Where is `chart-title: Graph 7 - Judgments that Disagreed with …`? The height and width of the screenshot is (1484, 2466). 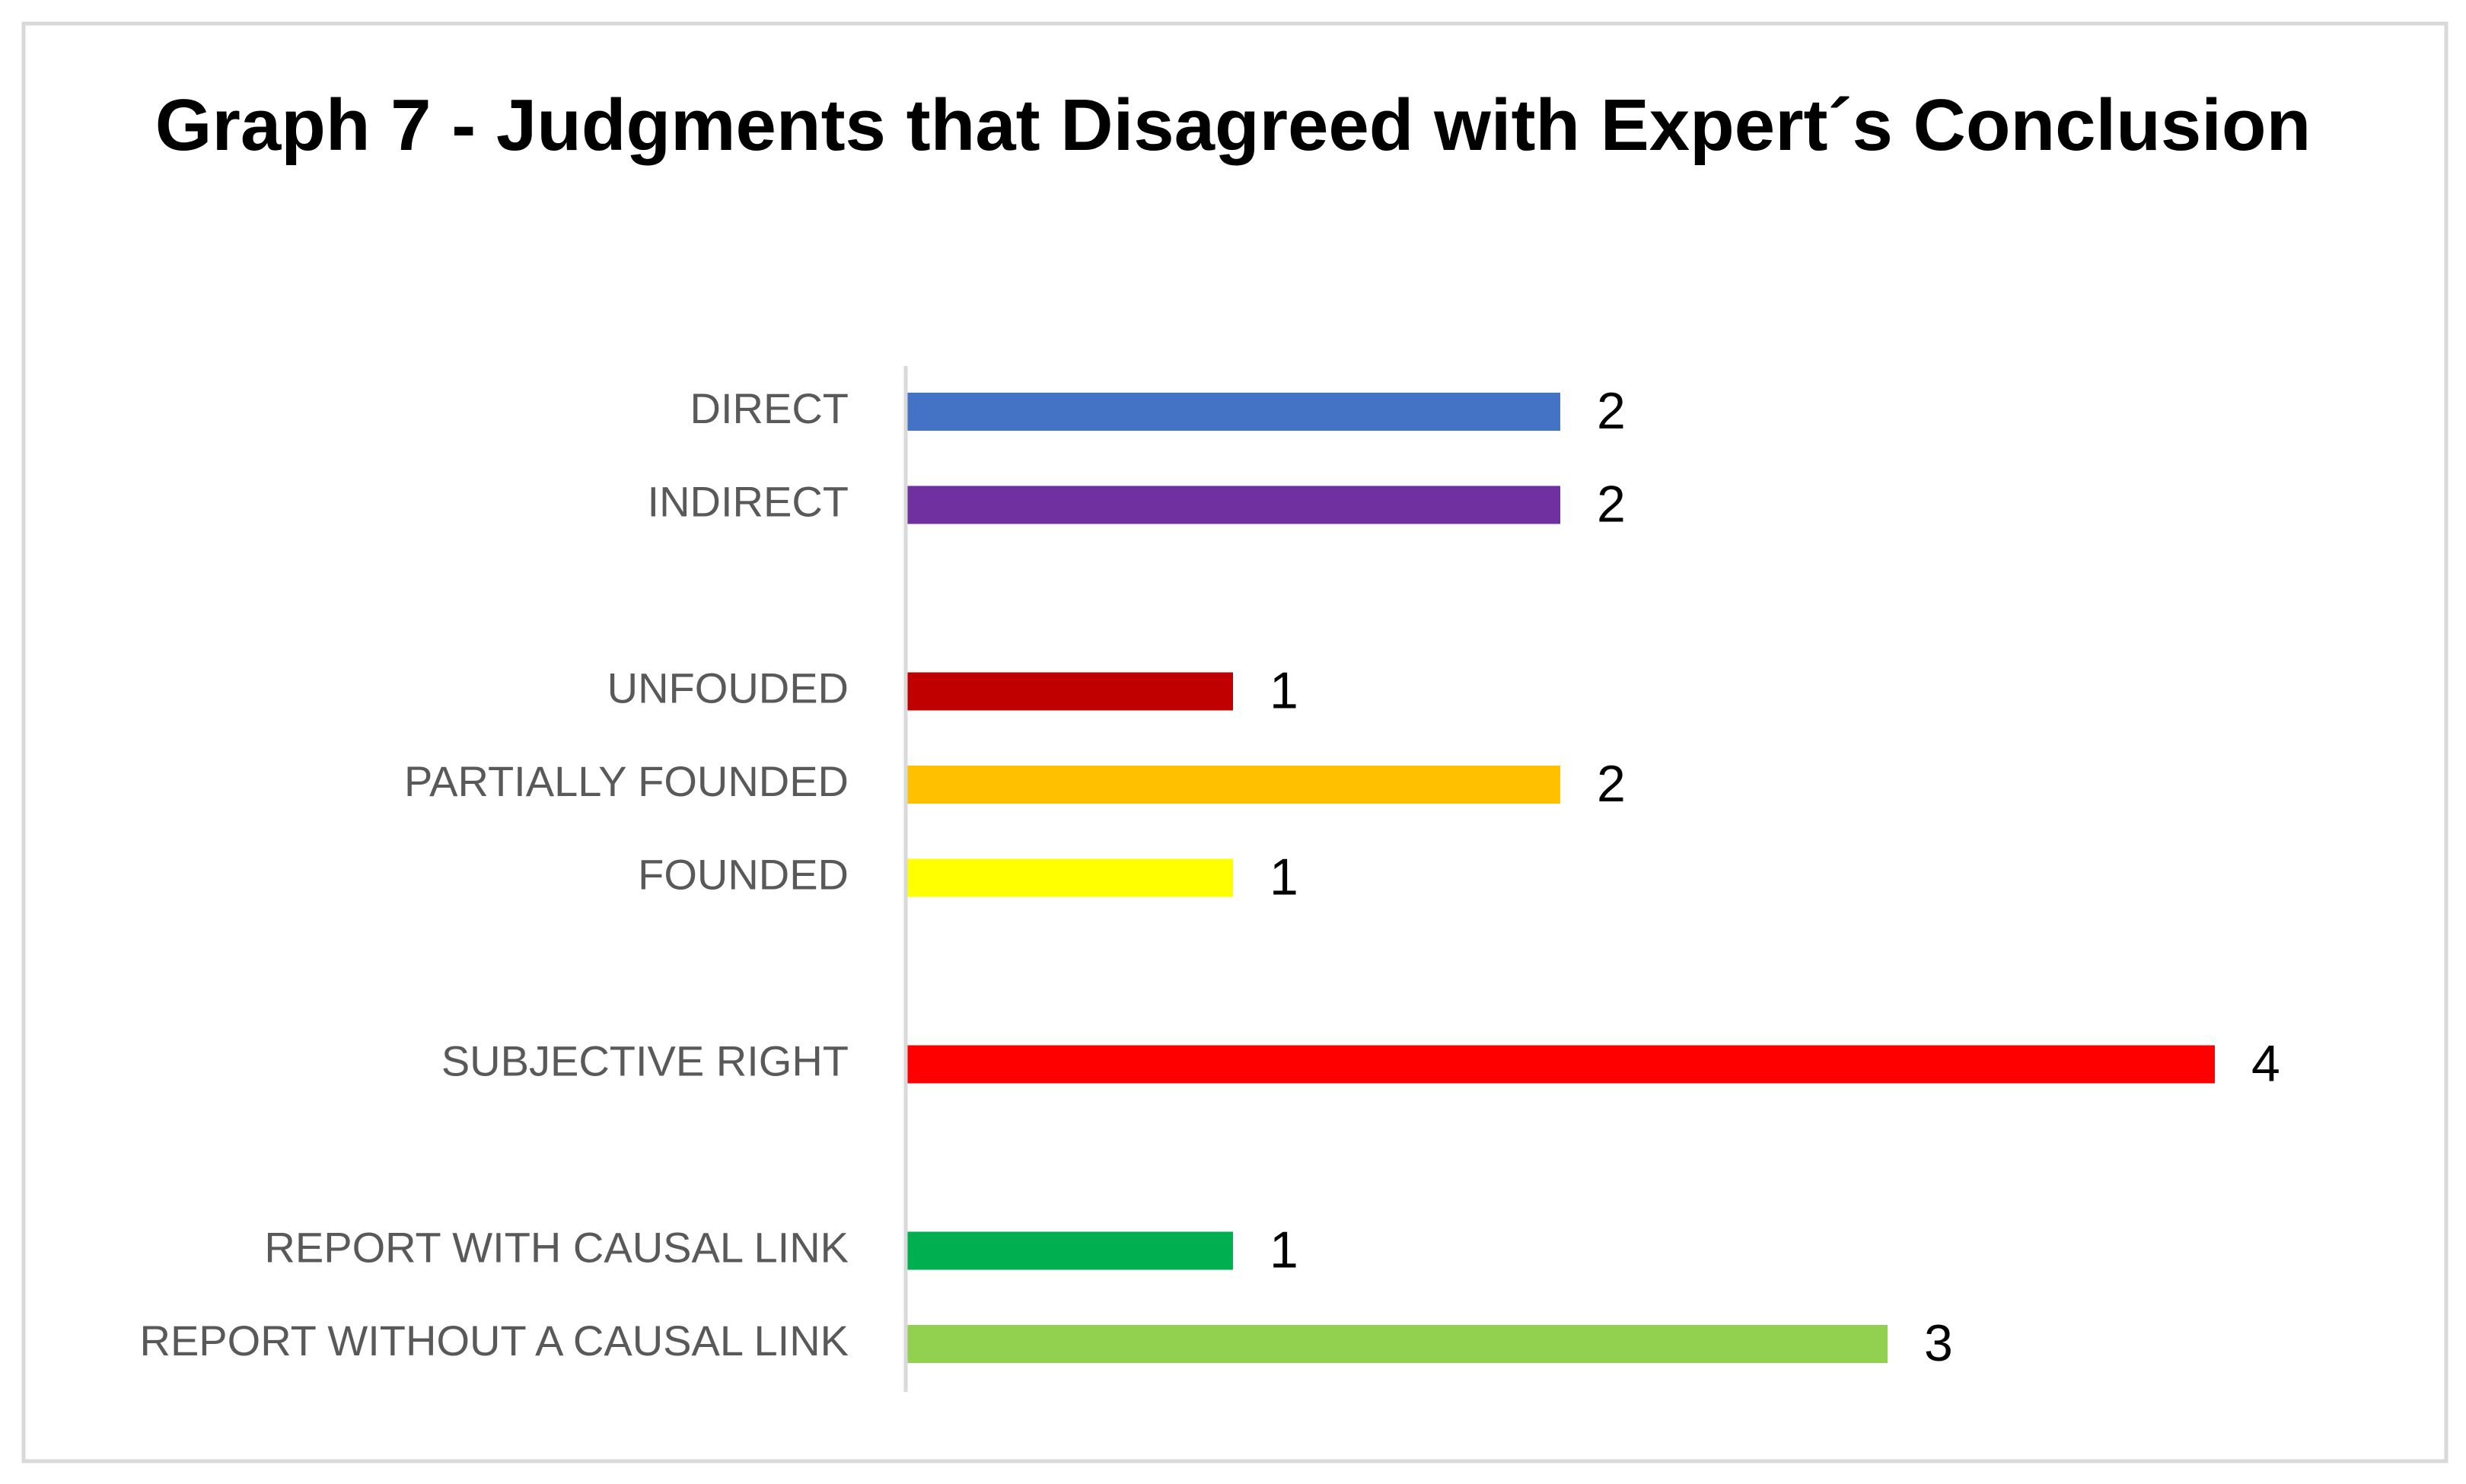 chart-title: Graph 7 - Judgments that Disagreed with … is located at coordinates (1233, 125).